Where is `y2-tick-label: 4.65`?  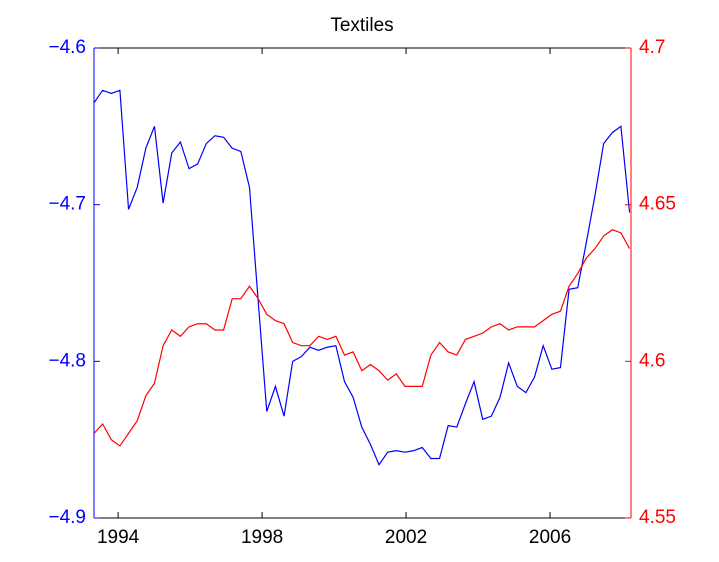 y2-tick-label: 4.65 is located at coordinates (657, 204).